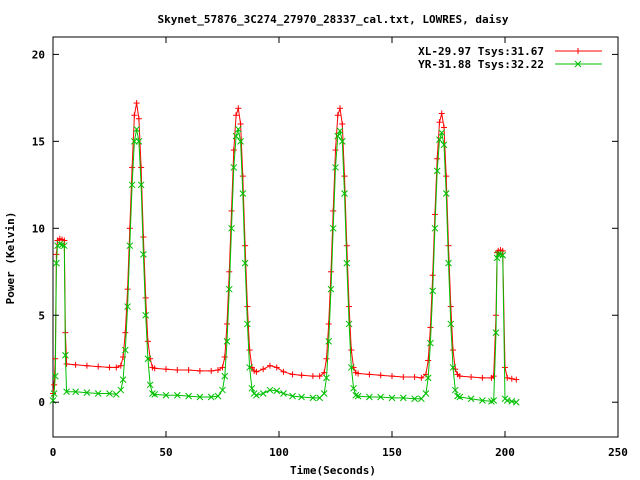 Image resolution: width=640 pixels, height=480 pixels. I want to click on x-tick-label: 0, so click(53, 452).